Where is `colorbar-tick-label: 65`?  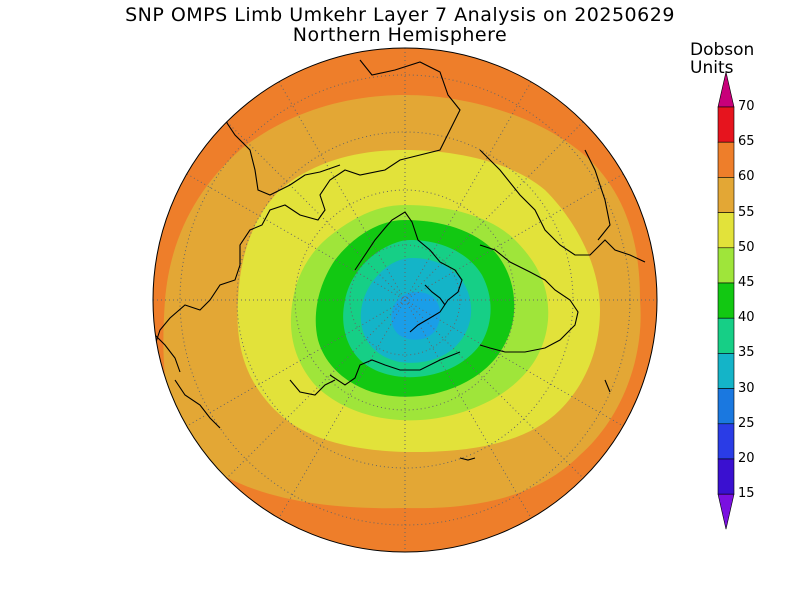
colorbar-tick-label: 65 is located at coordinates (746, 142).